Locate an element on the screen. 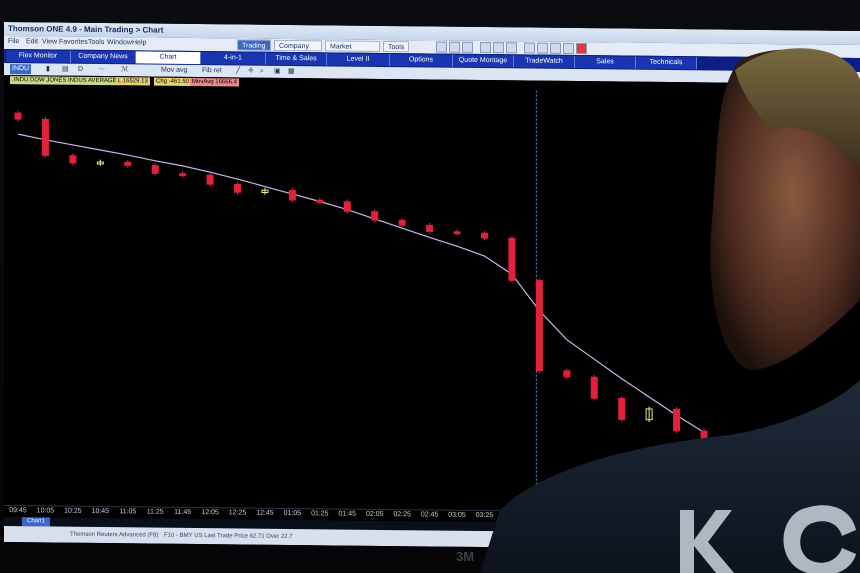 The image size is (860, 573). menu-help: Help is located at coordinates (139, 43).